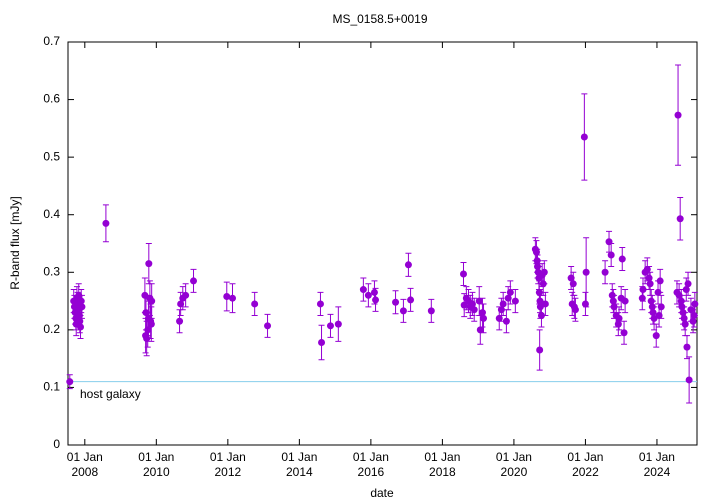  I want to click on y-tick-label: 0.1, so click(51, 387).